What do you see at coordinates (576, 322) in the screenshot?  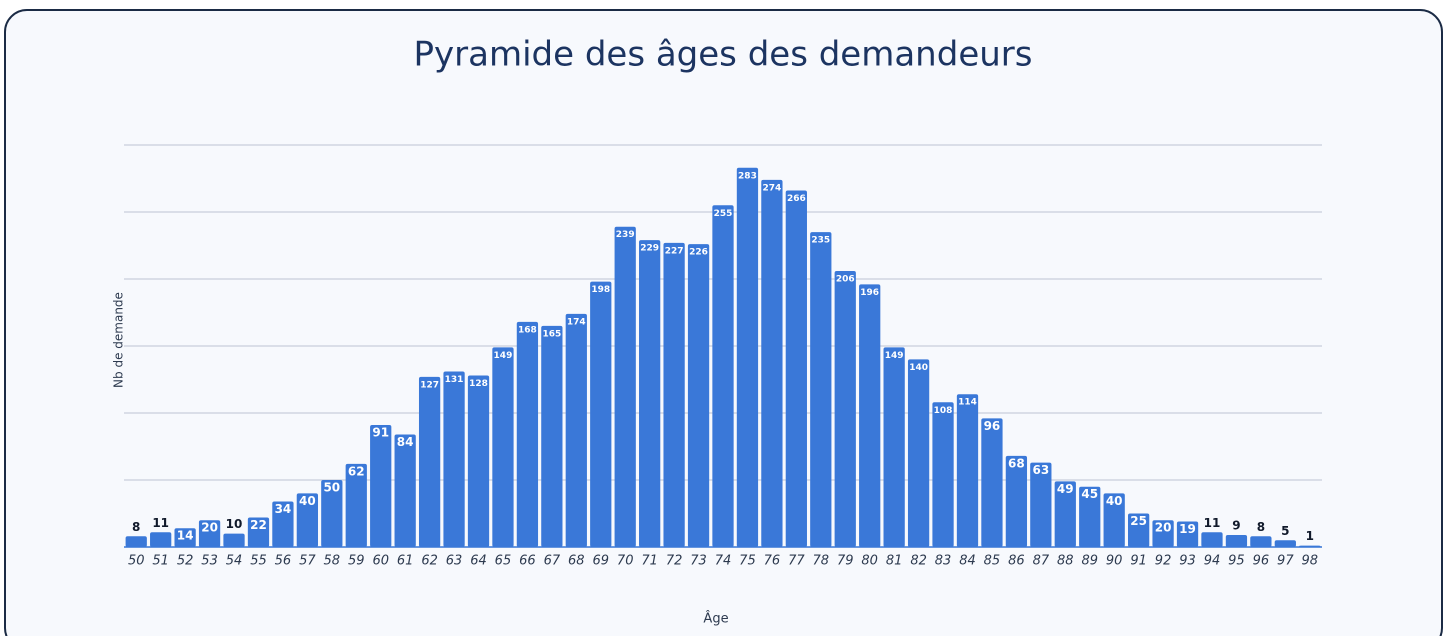 I see `data-label: 174` at bounding box center [576, 322].